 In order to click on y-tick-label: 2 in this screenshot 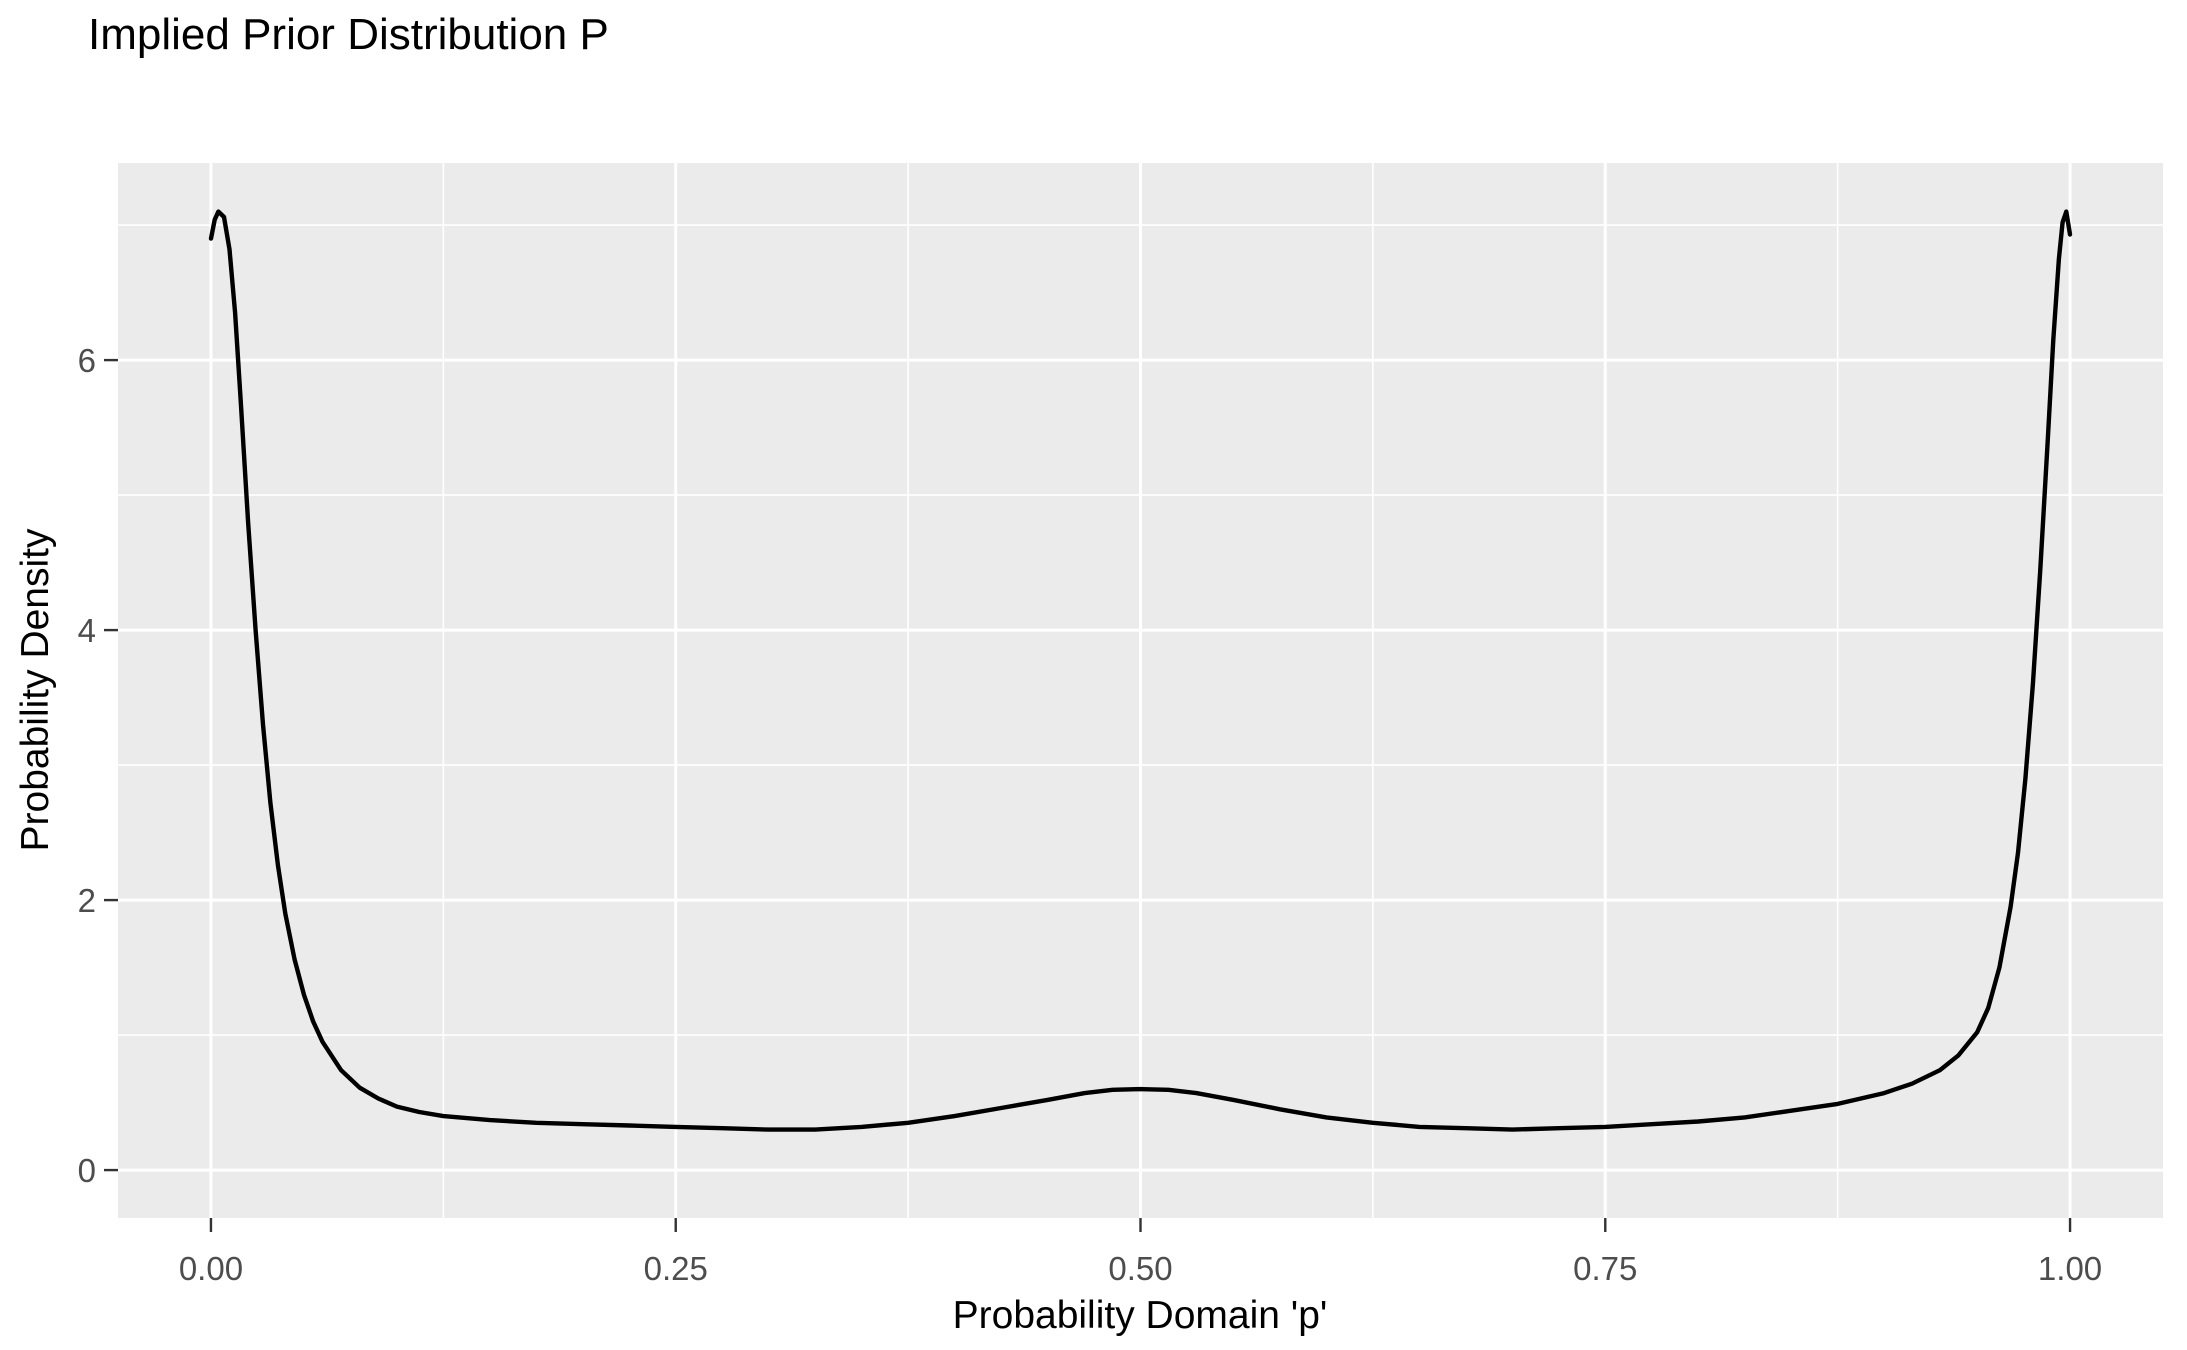, I will do `click(87, 900)`.